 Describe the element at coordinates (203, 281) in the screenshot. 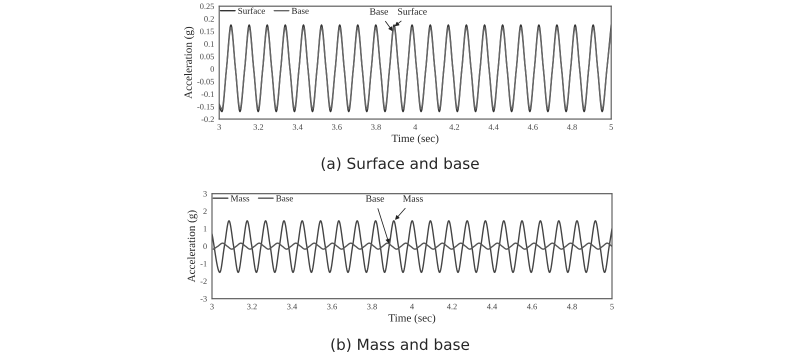

I see `y-tick-label: -2` at that location.